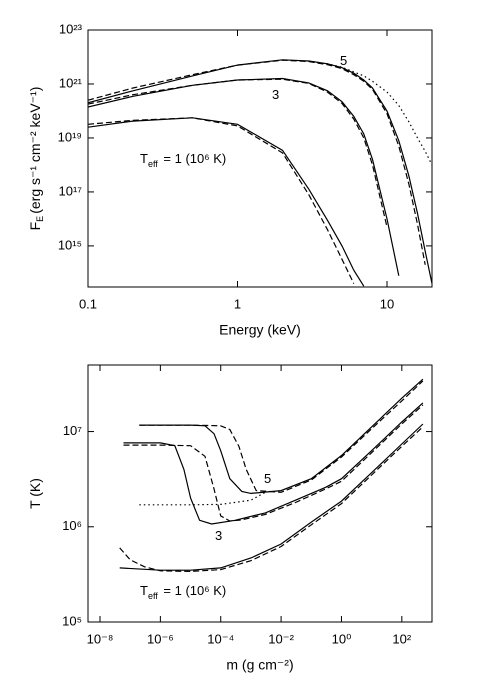  I want to click on y-tick-label: 10²¹, so click(71, 82).